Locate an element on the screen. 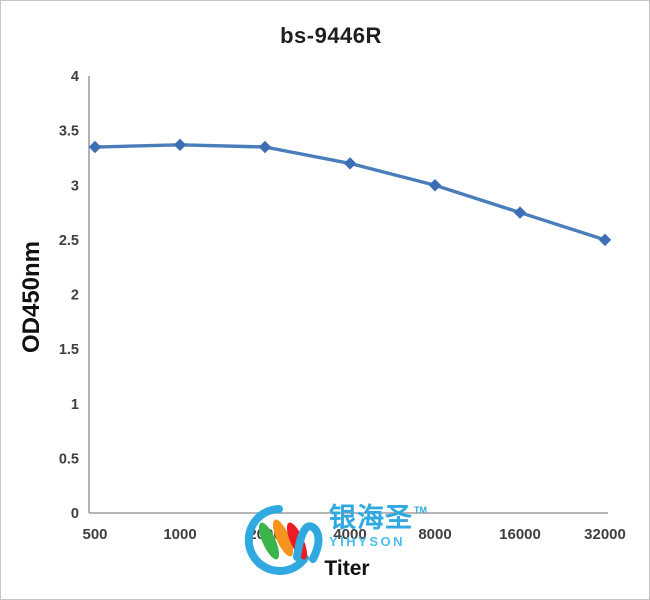 The image size is (650, 600). y-tick-label: 0 is located at coordinates (75, 514).